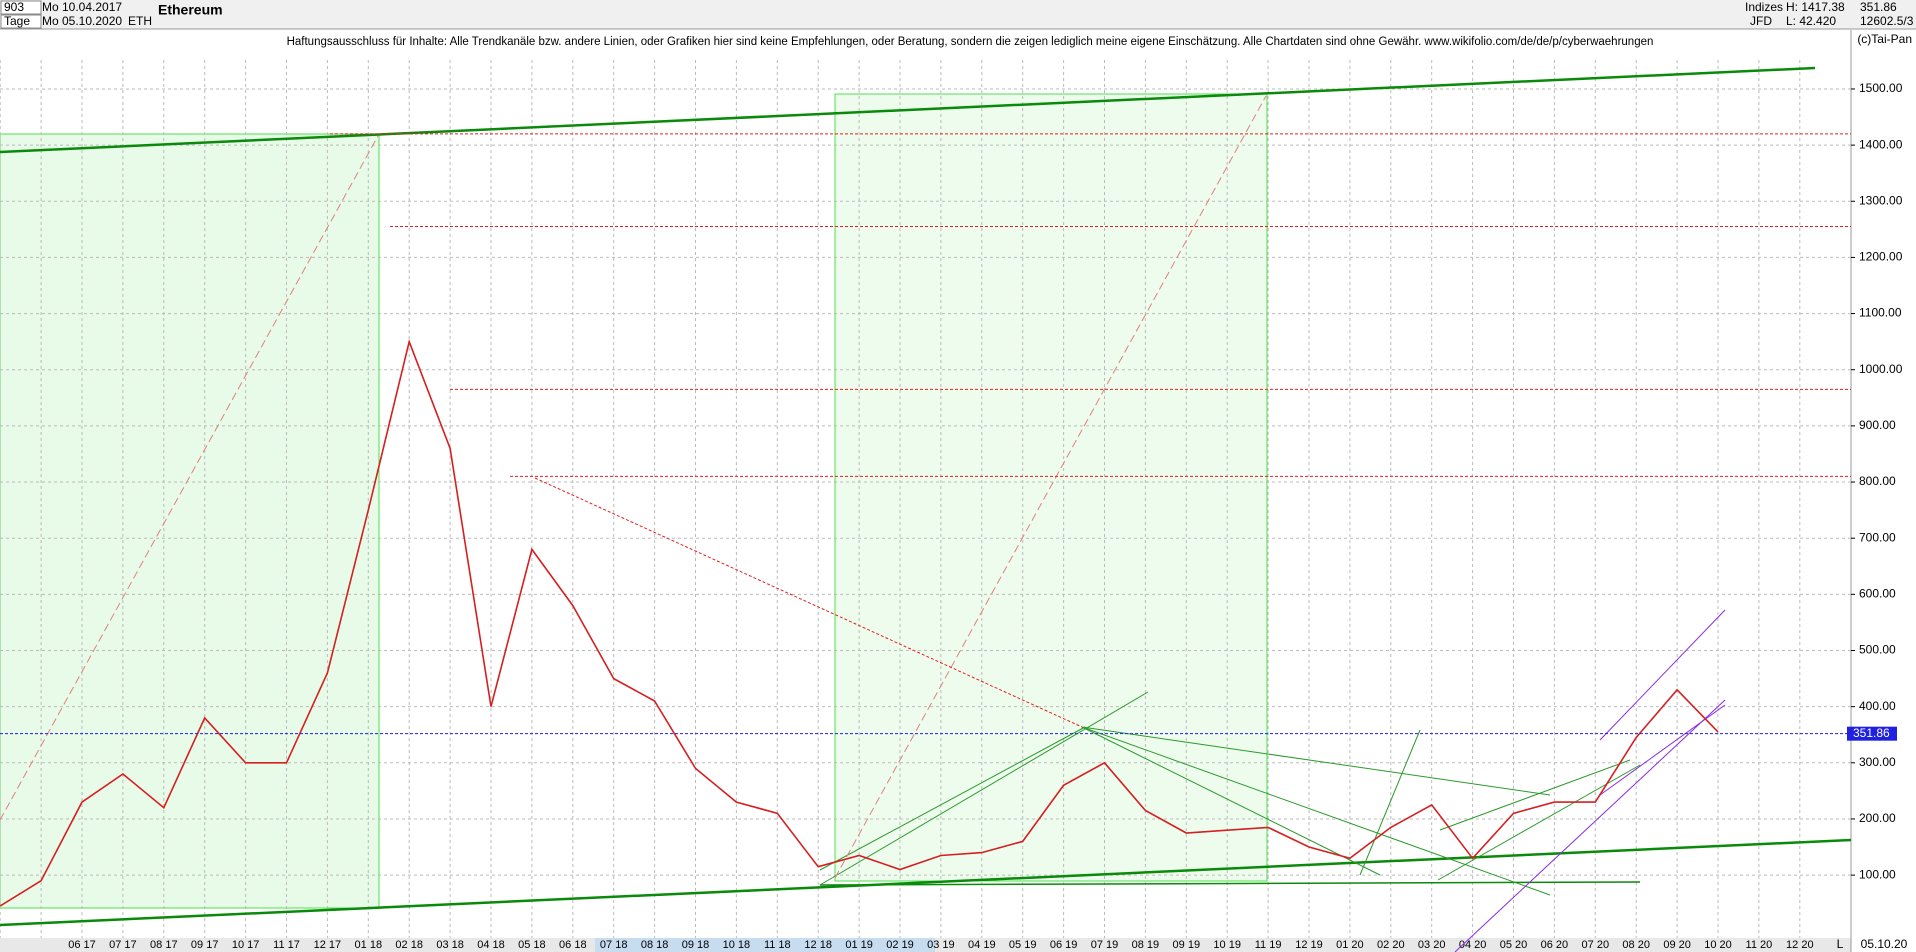 The height and width of the screenshot is (952, 1916). Describe the element at coordinates (1878, 7) in the screenshot. I see `last: 351.86` at that location.